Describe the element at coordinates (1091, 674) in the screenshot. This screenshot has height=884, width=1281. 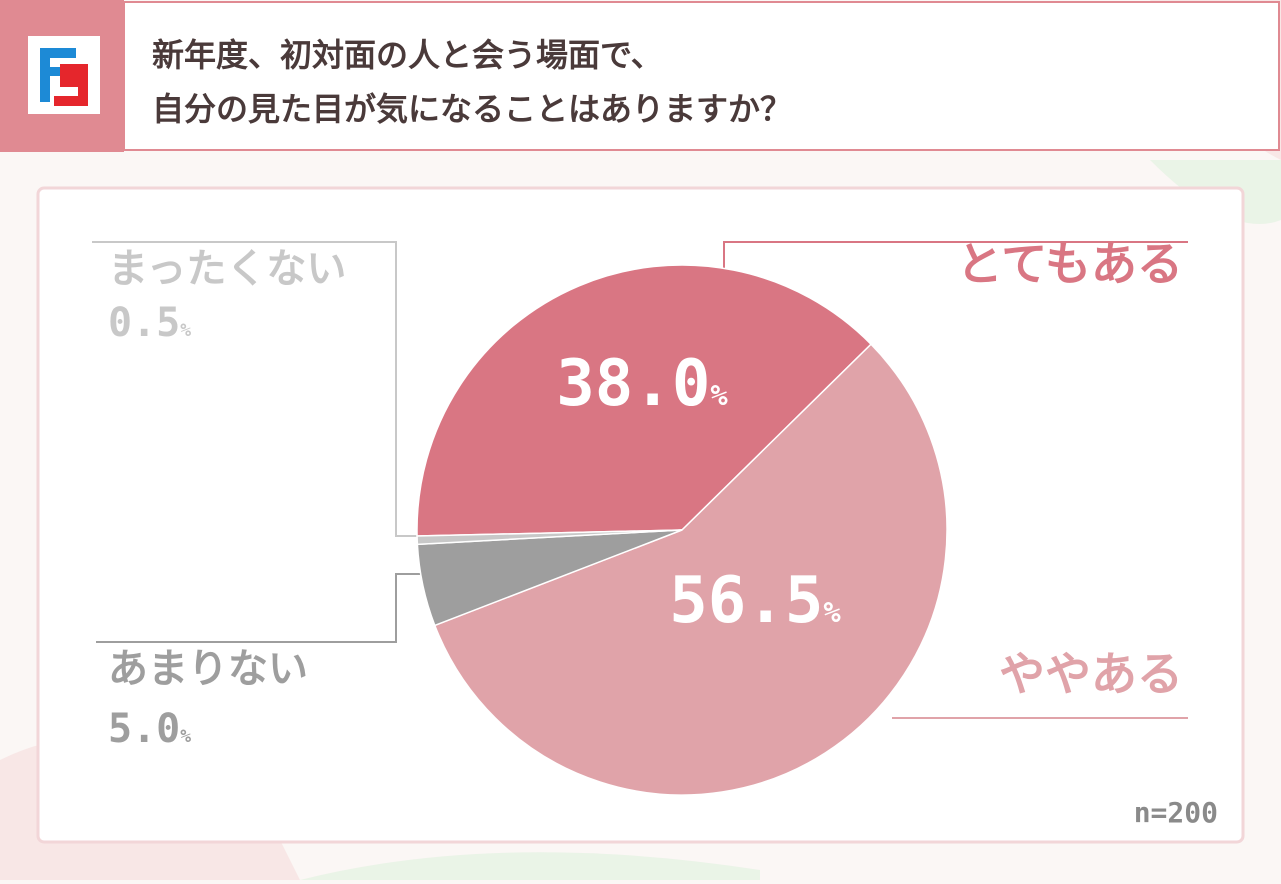
I see `category-label: ややある` at that location.